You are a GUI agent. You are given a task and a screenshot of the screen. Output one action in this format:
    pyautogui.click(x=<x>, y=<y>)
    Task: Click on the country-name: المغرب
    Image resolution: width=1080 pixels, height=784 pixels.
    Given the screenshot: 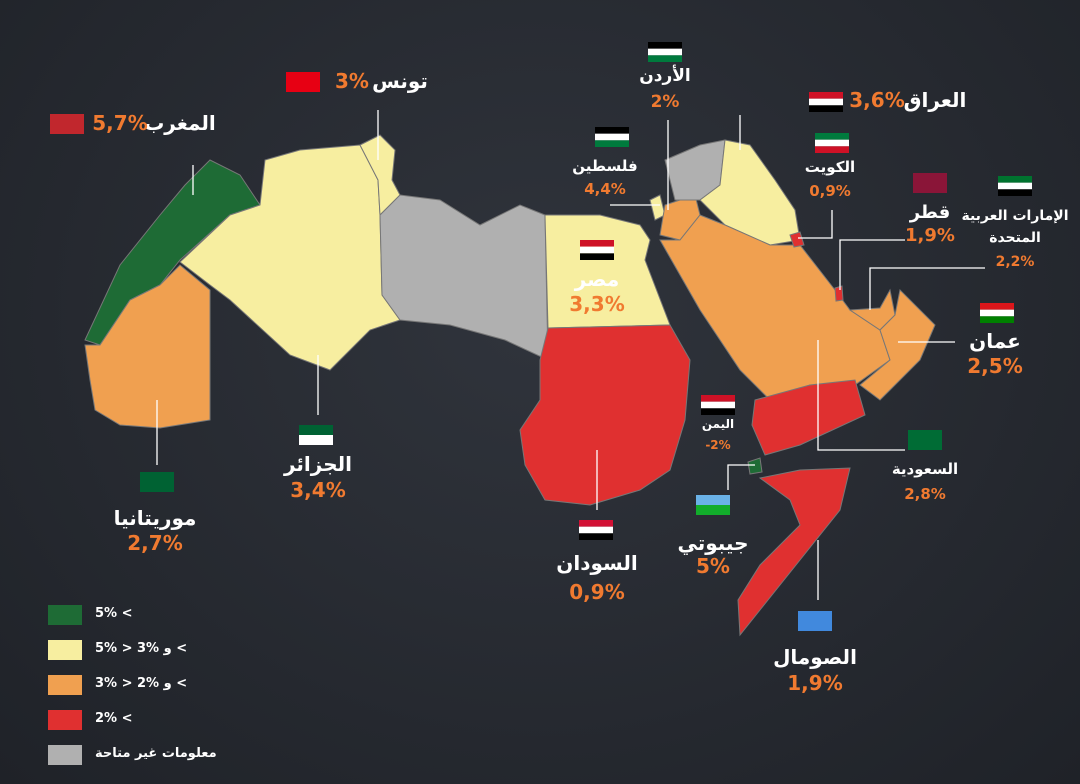 What is the action you would take?
    pyautogui.click(x=180, y=123)
    